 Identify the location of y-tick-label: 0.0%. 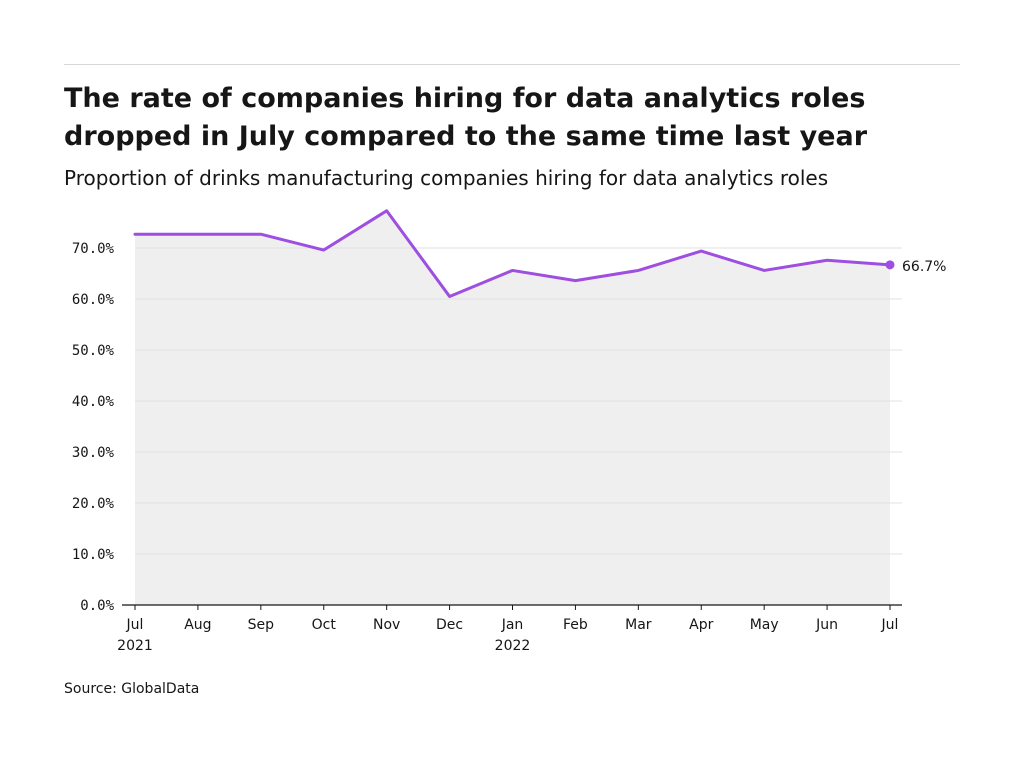
(97, 606).